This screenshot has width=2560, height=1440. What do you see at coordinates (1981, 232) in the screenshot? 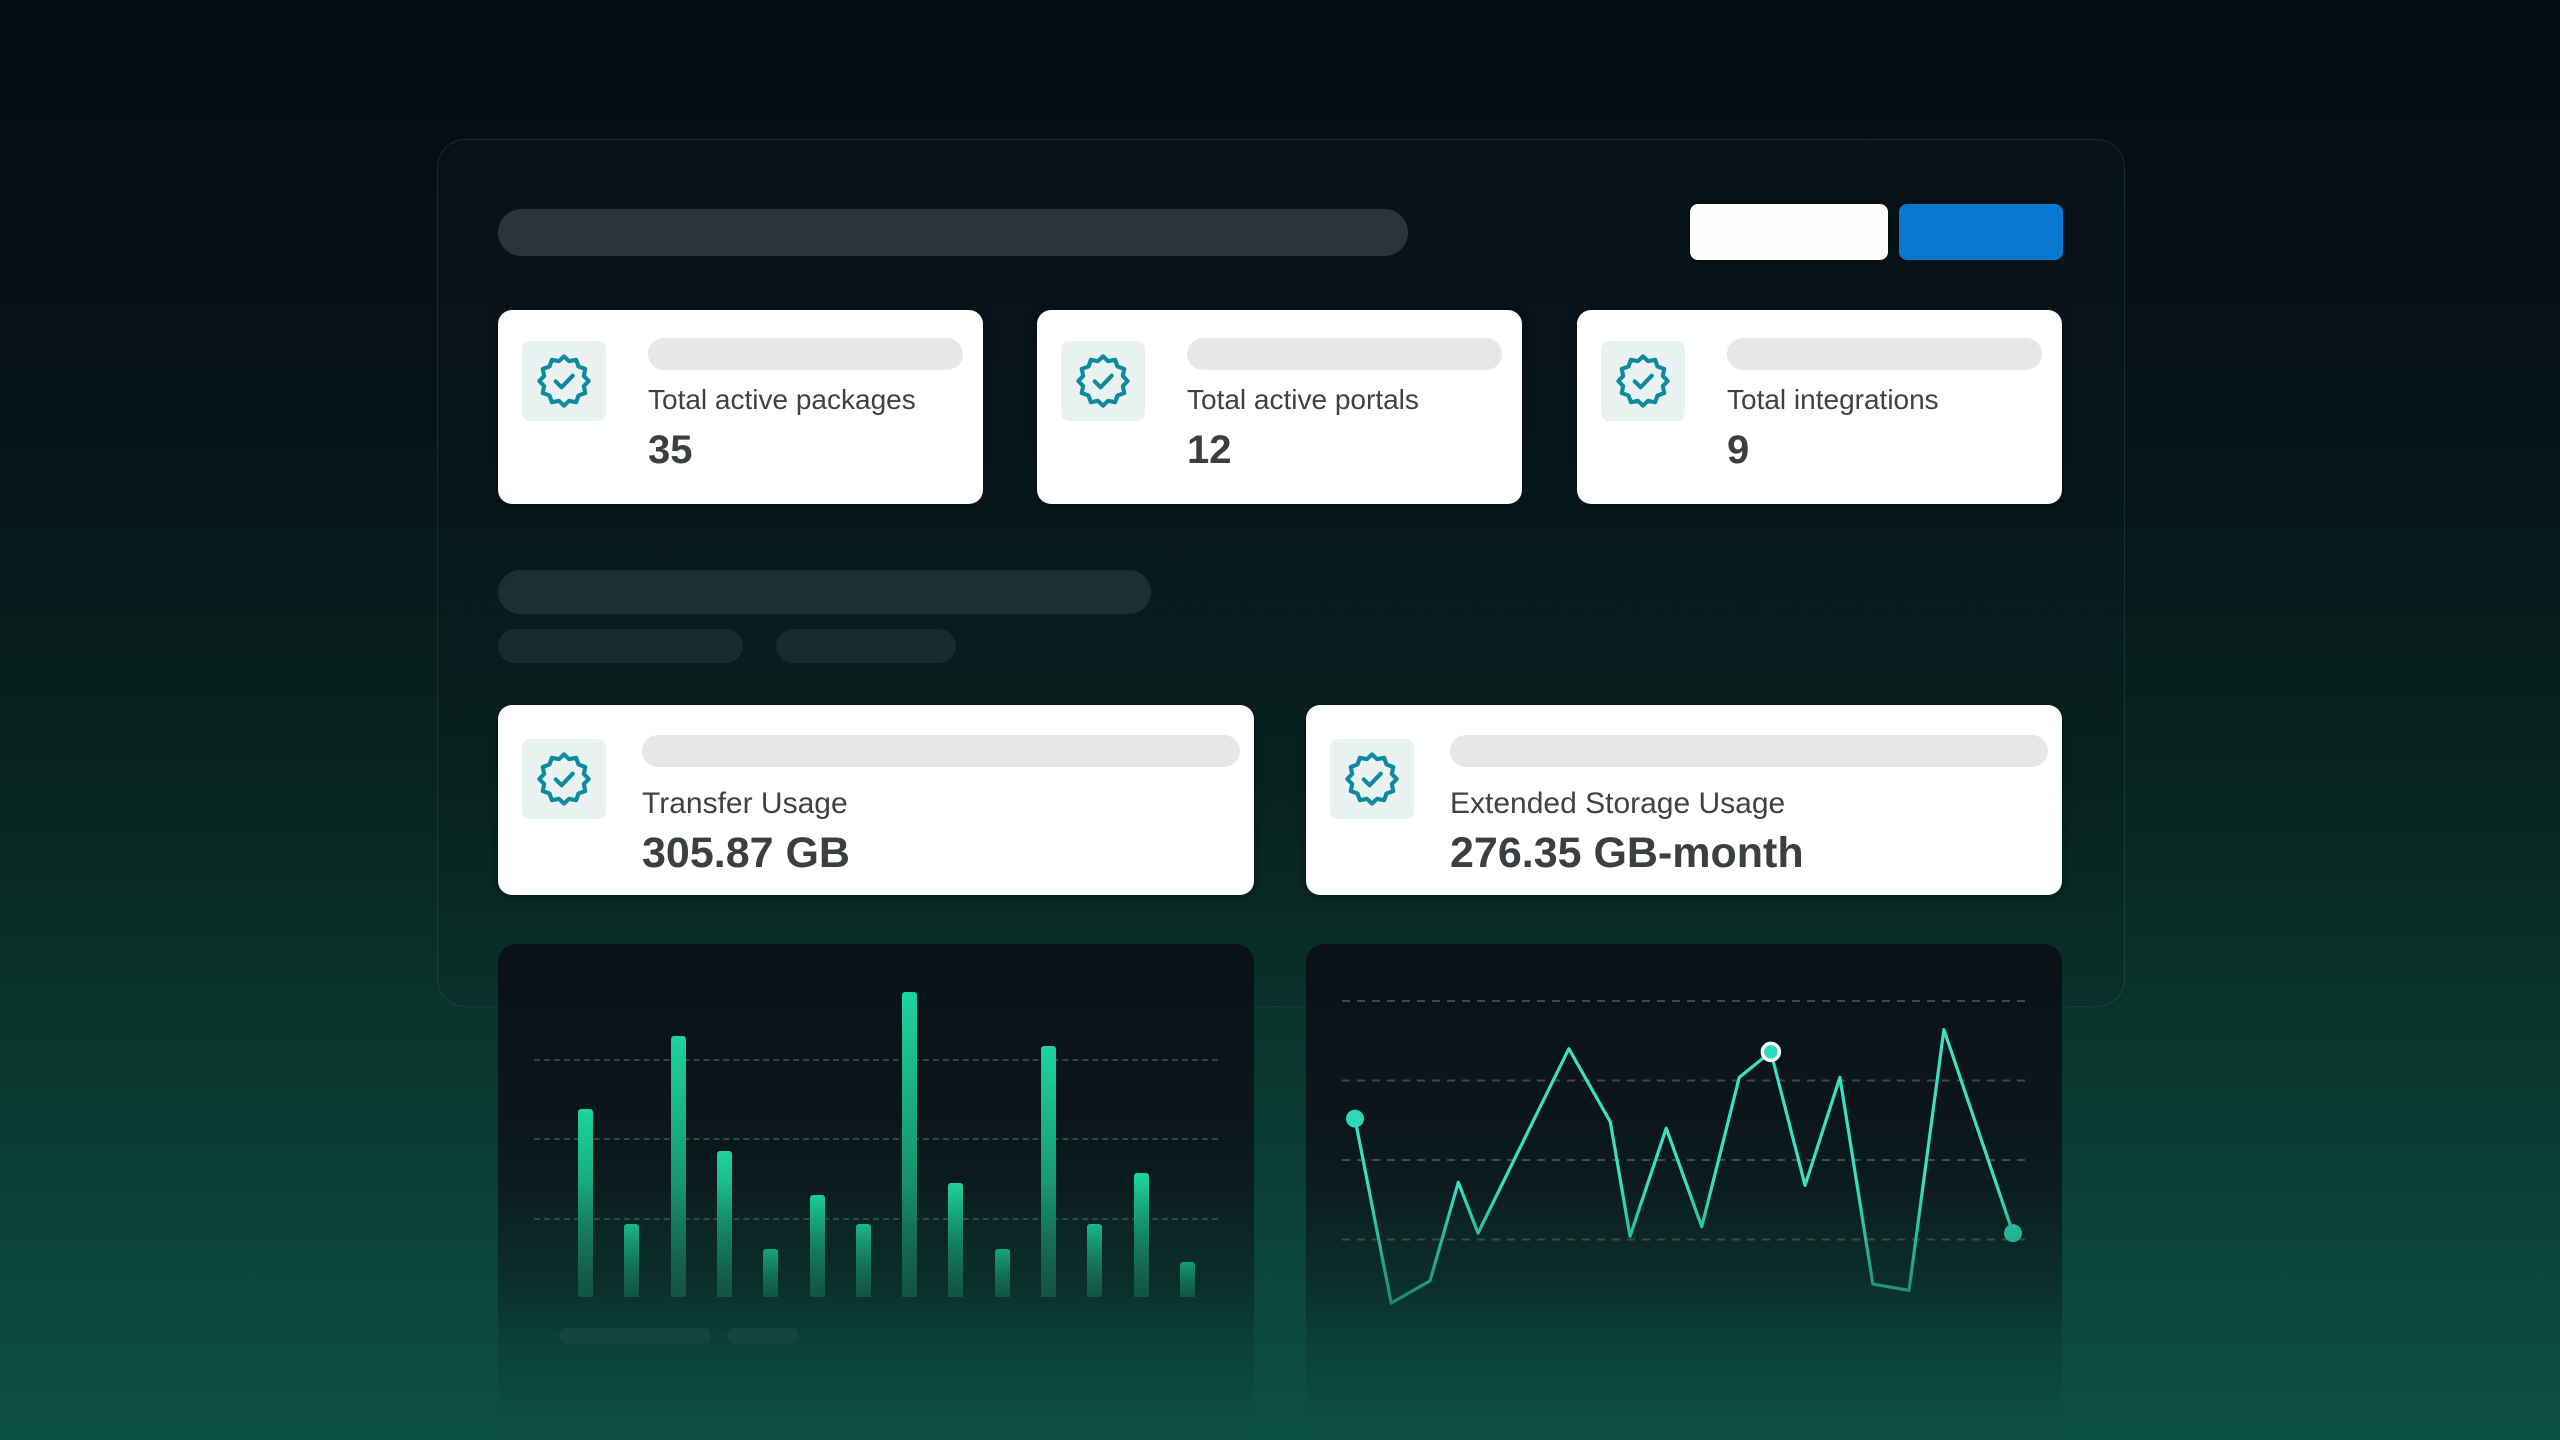
I see `primary-button` at bounding box center [1981, 232].